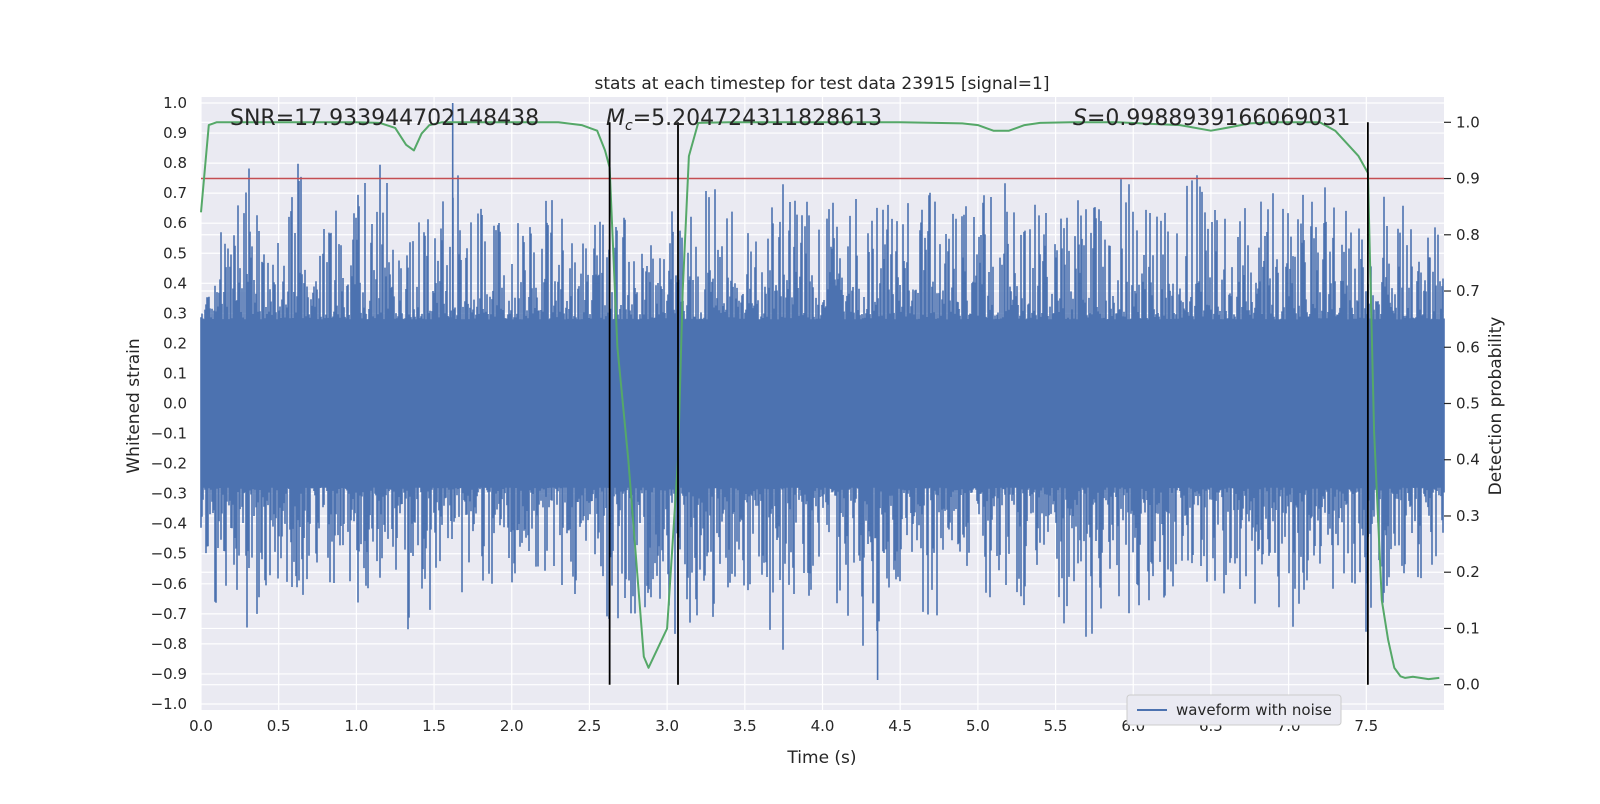 The height and width of the screenshot is (804, 1600). What do you see at coordinates (175, 343) in the screenshot?
I see `y-tick-label: 0.2` at bounding box center [175, 343].